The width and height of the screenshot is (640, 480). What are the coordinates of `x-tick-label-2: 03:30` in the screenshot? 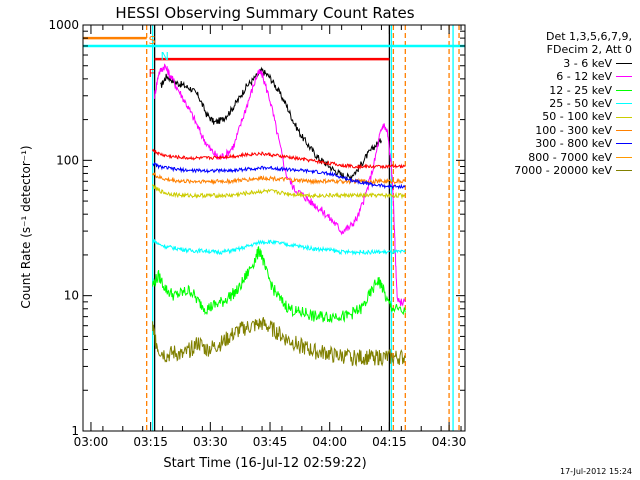 It's located at (210, 442).